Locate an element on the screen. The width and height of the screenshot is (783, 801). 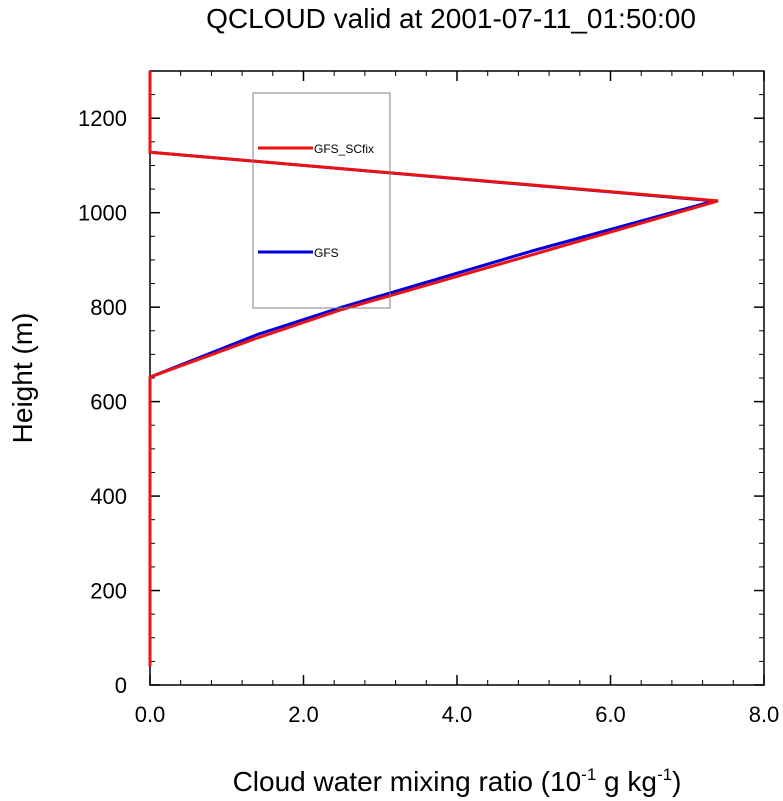
legend-box is located at coordinates (321, 200).